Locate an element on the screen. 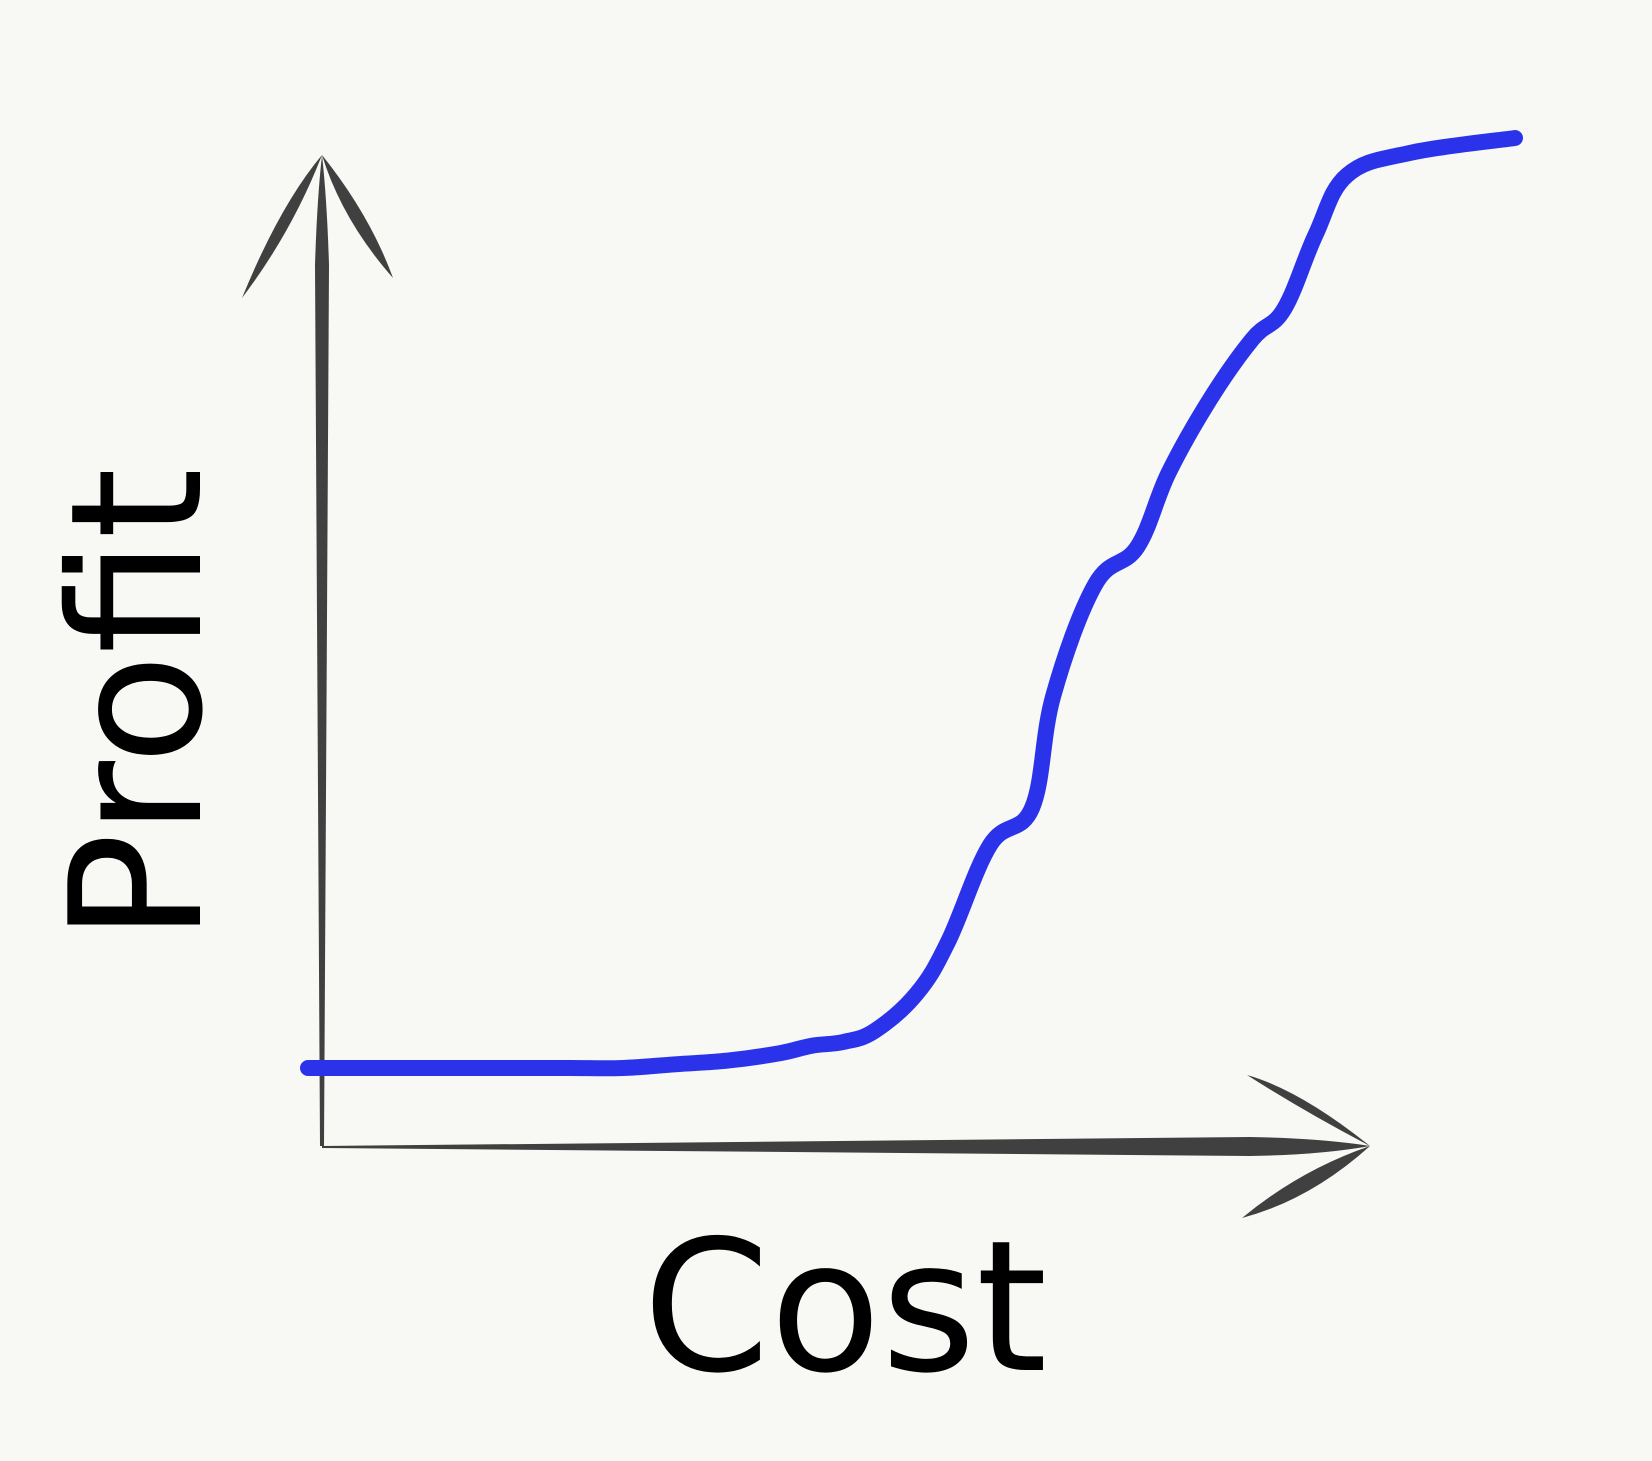 This screenshot has width=1652, height=1461. x-axis-arrowhead-top is located at coordinates (1308, 1110).